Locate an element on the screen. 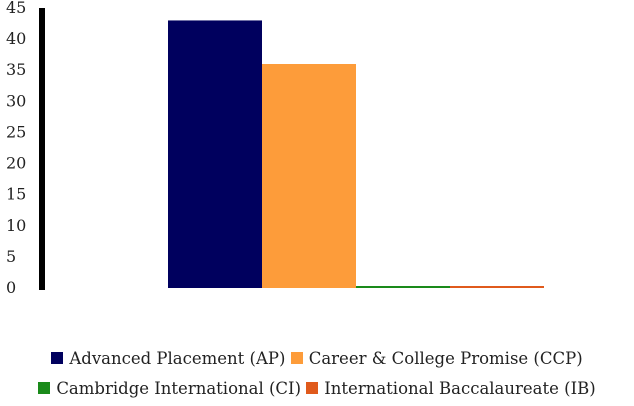 This screenshot has width=634, height=406. y-tick-label-40: 40 is located at coordinates (16, 38).